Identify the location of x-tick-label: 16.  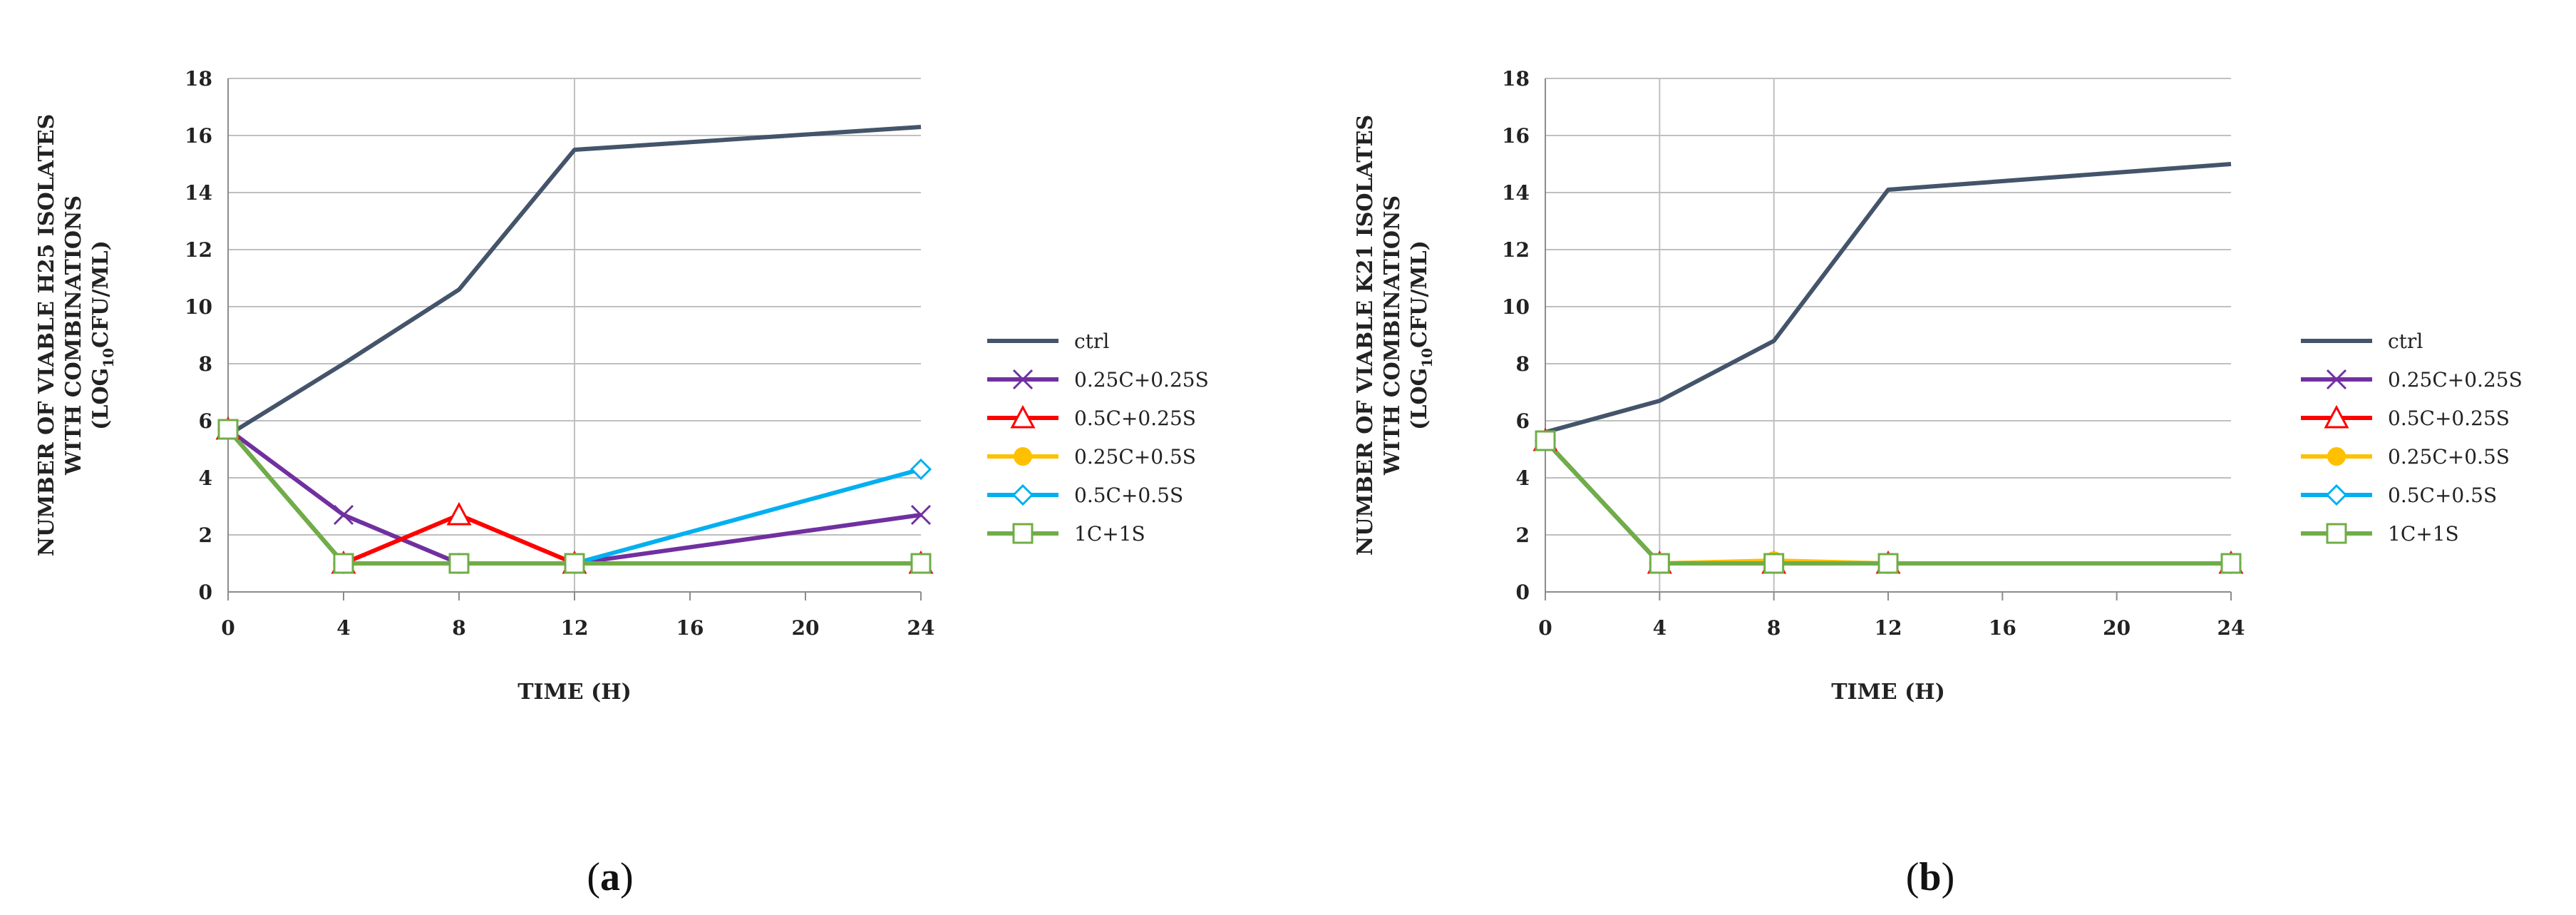
(690, 628).